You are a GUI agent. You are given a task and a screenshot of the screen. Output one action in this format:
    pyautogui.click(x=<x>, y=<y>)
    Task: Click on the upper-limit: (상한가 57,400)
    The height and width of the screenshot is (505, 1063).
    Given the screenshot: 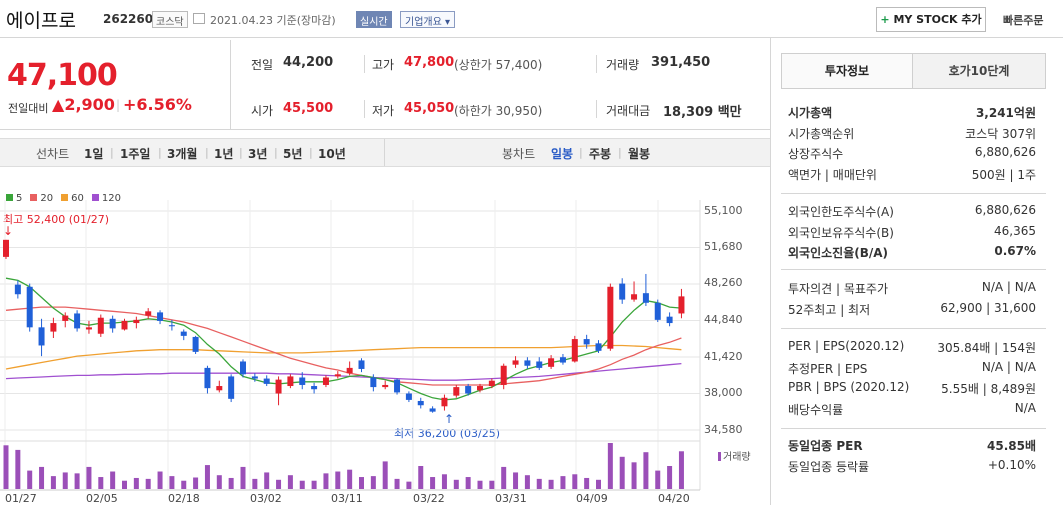 What is the action you would take?
    pyautogui.click(x=498, y=65)
    